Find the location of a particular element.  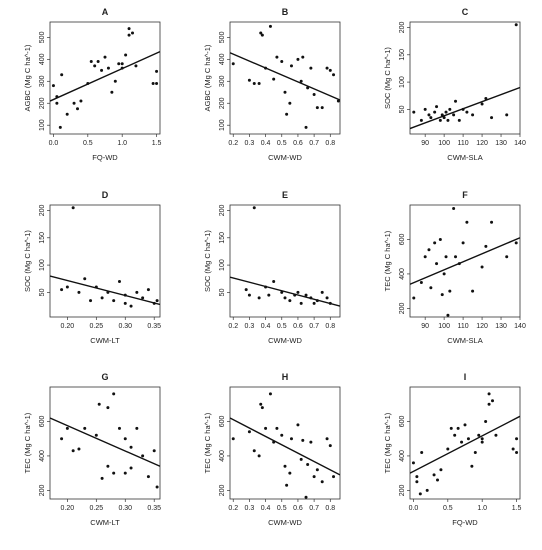

x-tick-label: 0.6 is located at coordinates (298, 143).